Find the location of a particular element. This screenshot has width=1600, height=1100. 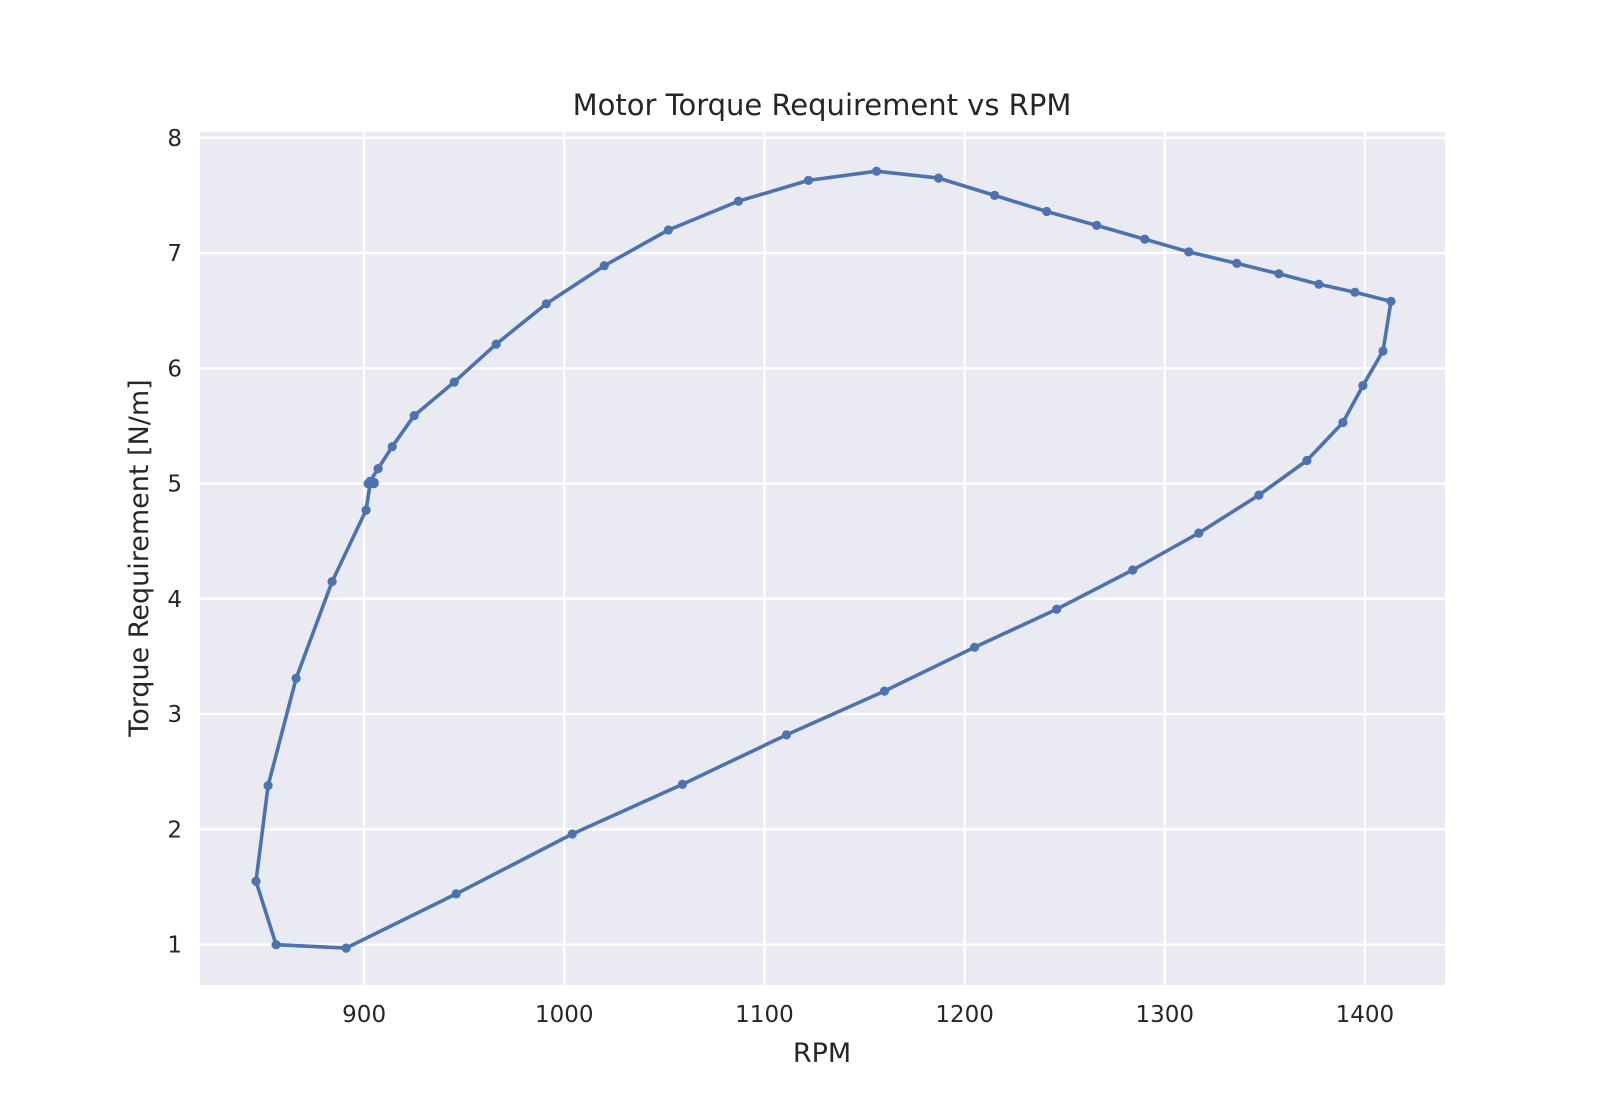

y-tick-label: 1 is located at coordinates (174, 946).